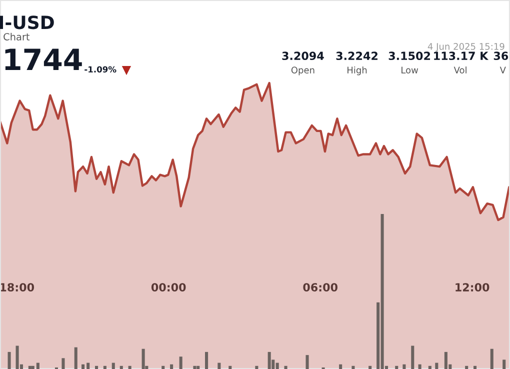 The image size is (510, 369). Describe the element at coordinates (27, 23) in the screenshot. I see `chart-title: I-USD` at that location.